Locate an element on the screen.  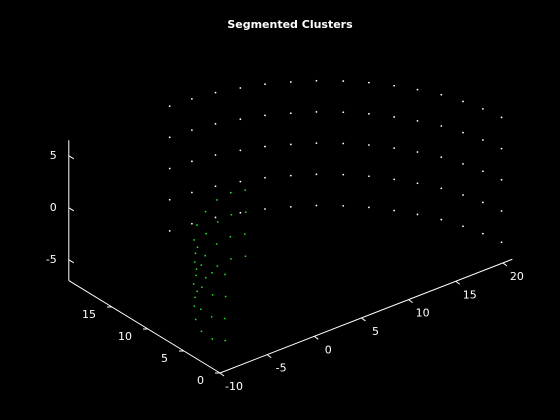
z-tick-label: 0 is located at coordinates (53, 207).